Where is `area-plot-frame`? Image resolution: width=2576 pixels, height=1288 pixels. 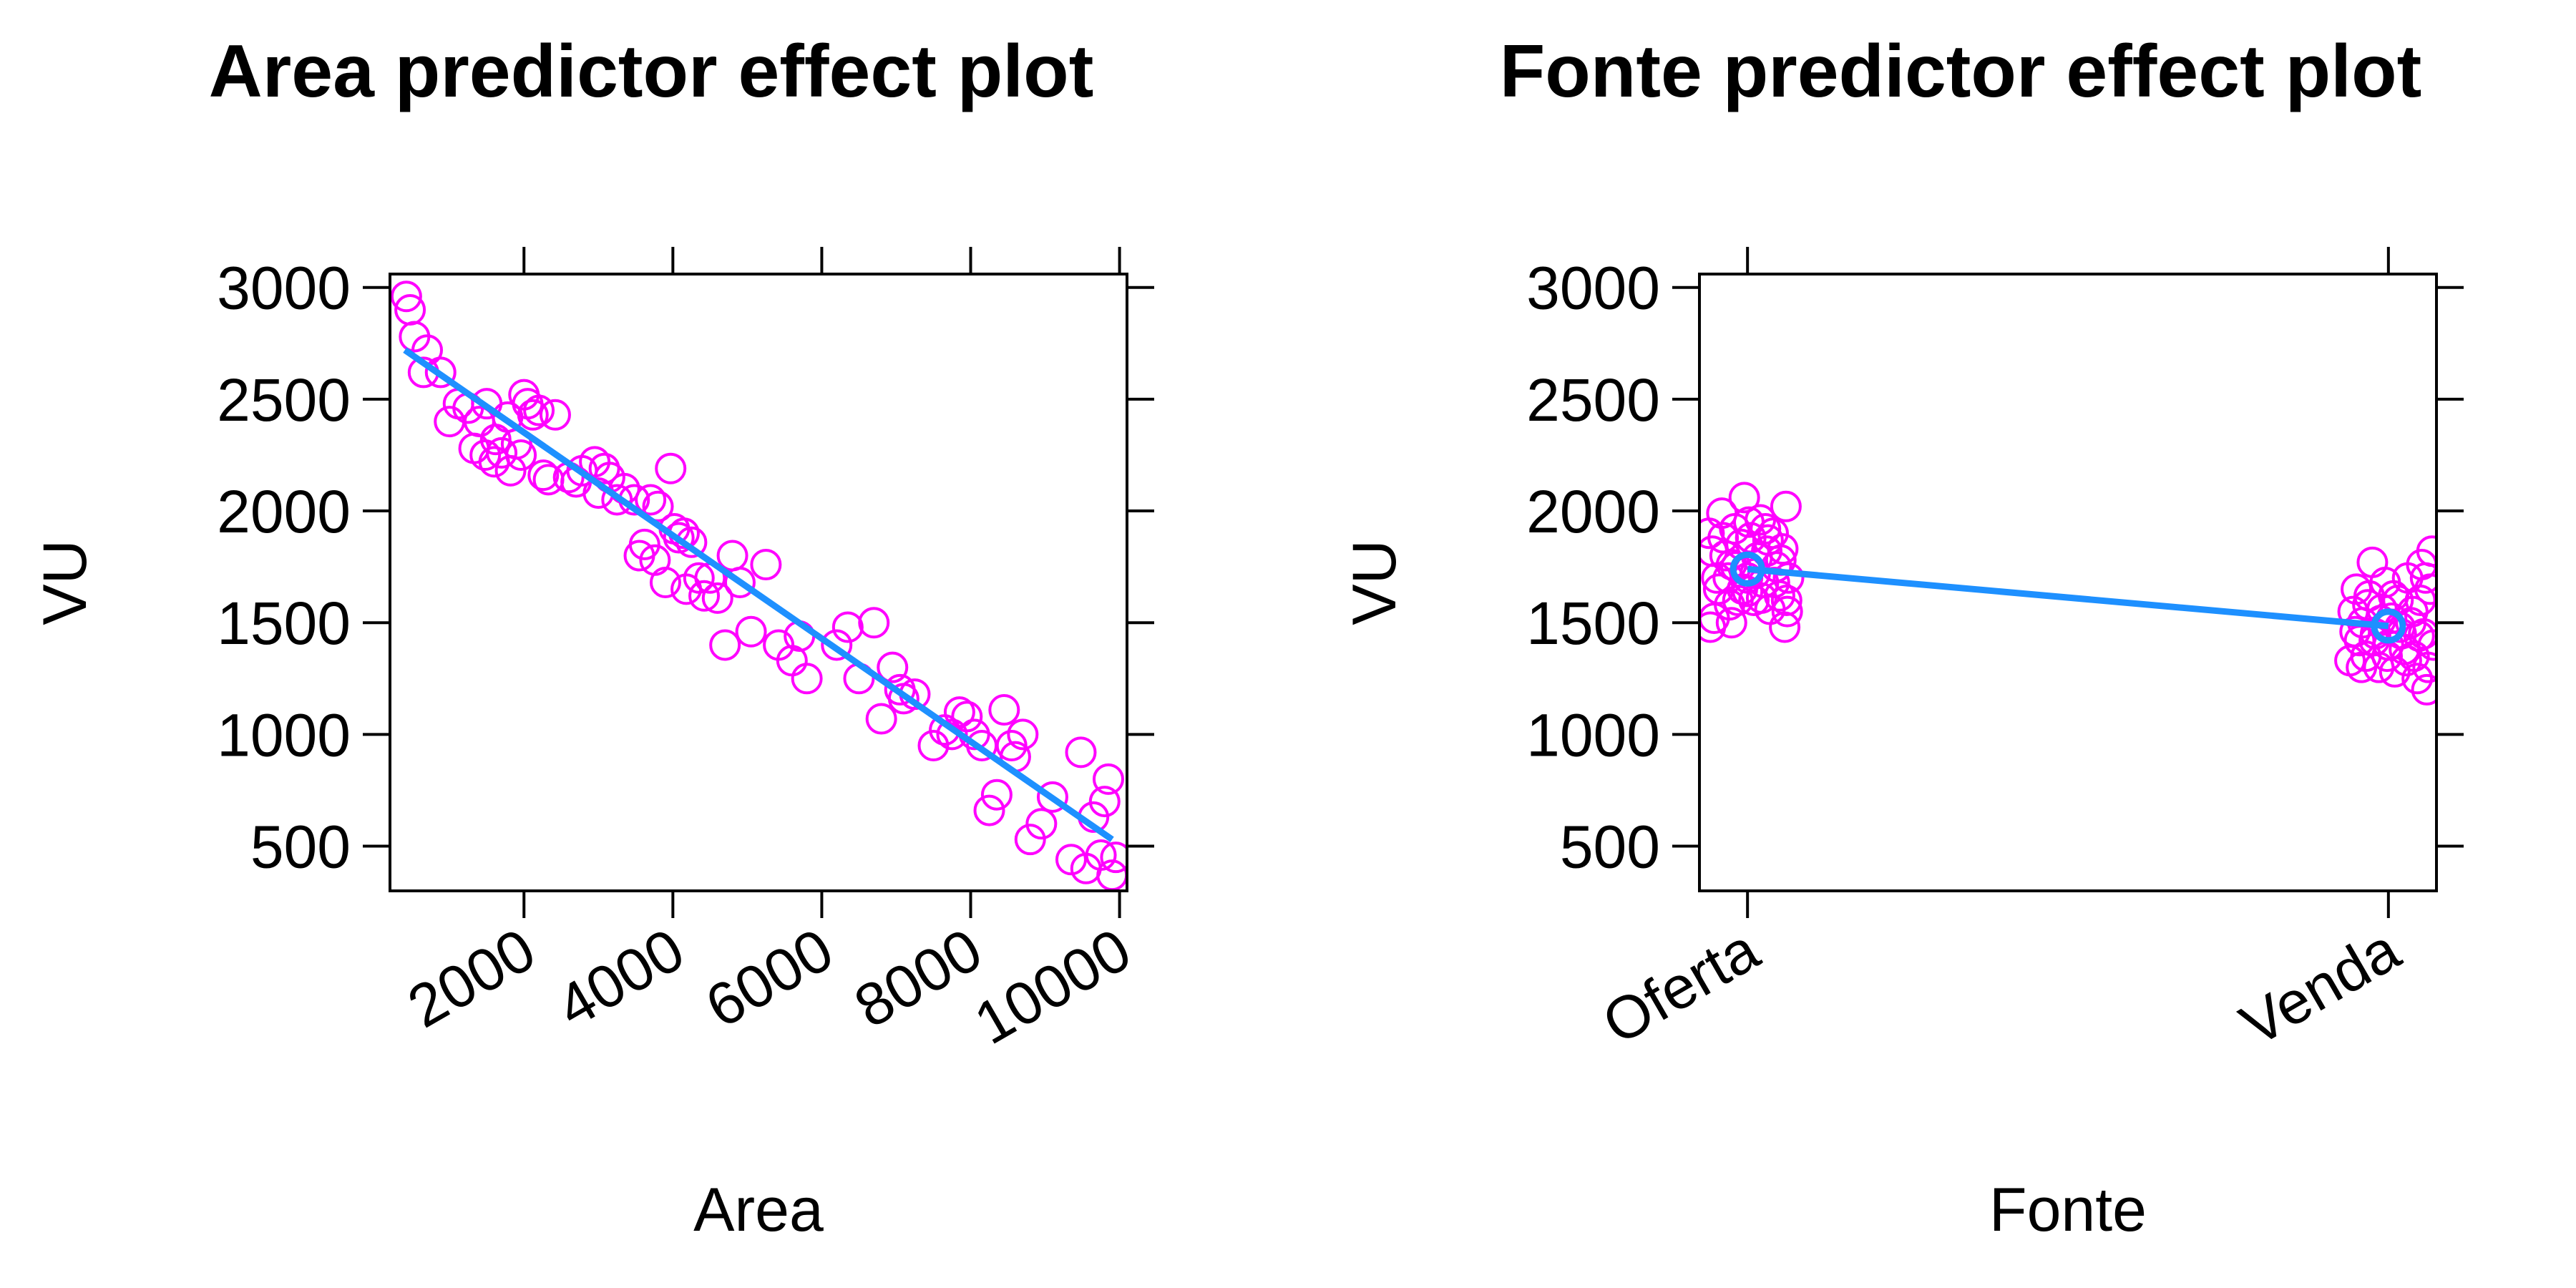 area-plot-frame is located at coordinates (758, 582).